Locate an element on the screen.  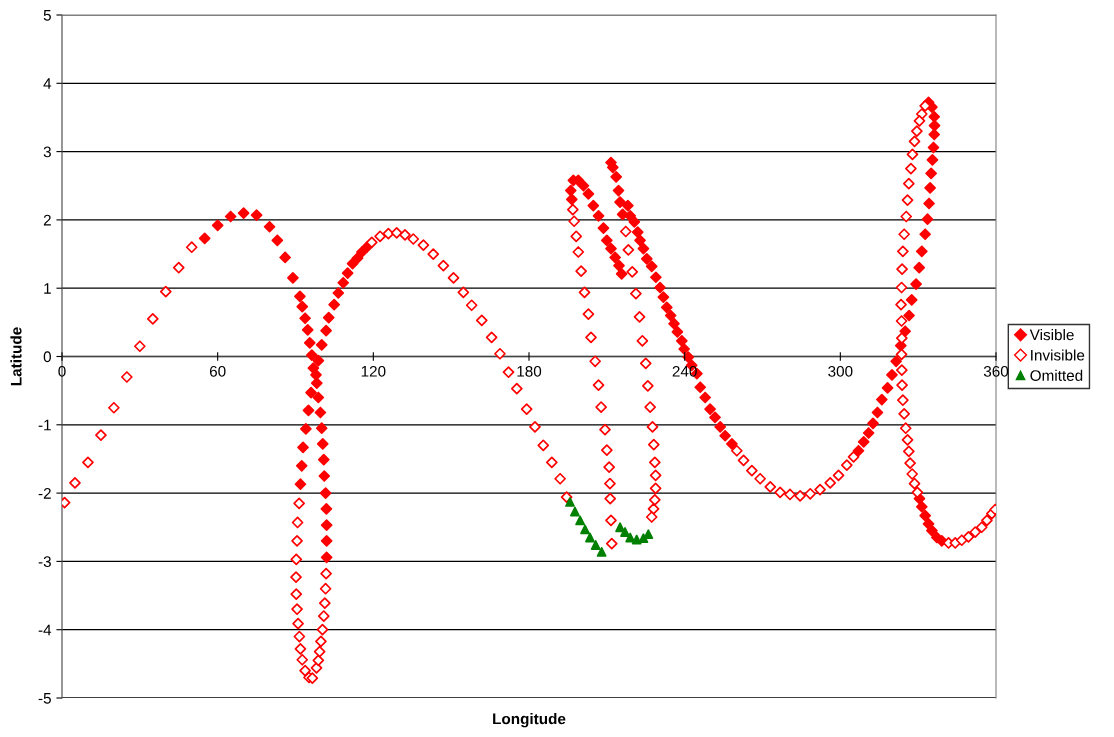
legend-label: Visible is located at coordinates (1051, 335).